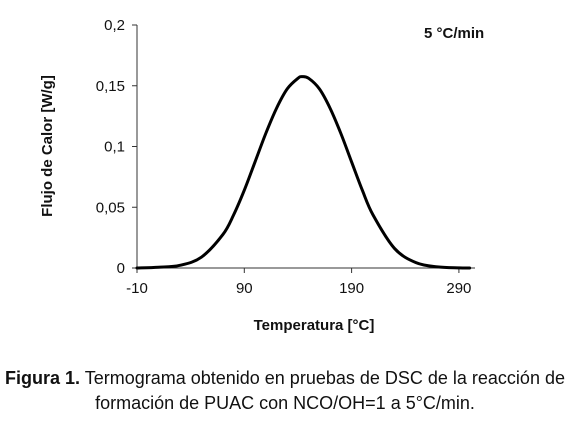  Describe the element at coordinates (110, 86) in the screenshot. I see `y-tick-label: 0,15` at that location.